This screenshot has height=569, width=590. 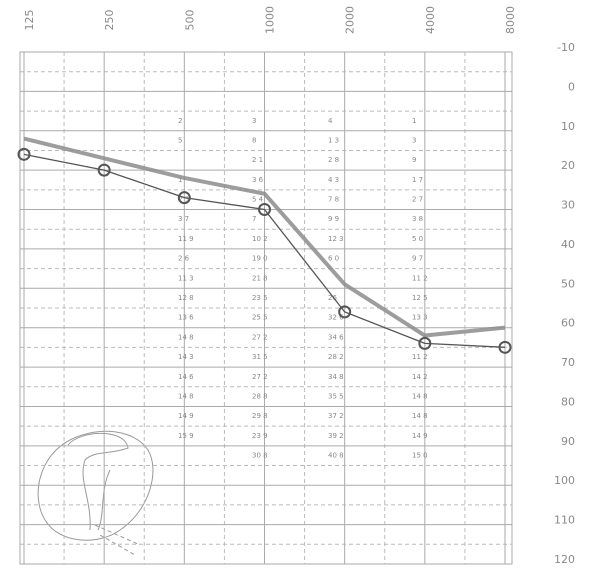 I want to click on y-tick-label: 10, so click(x=568, y=126).